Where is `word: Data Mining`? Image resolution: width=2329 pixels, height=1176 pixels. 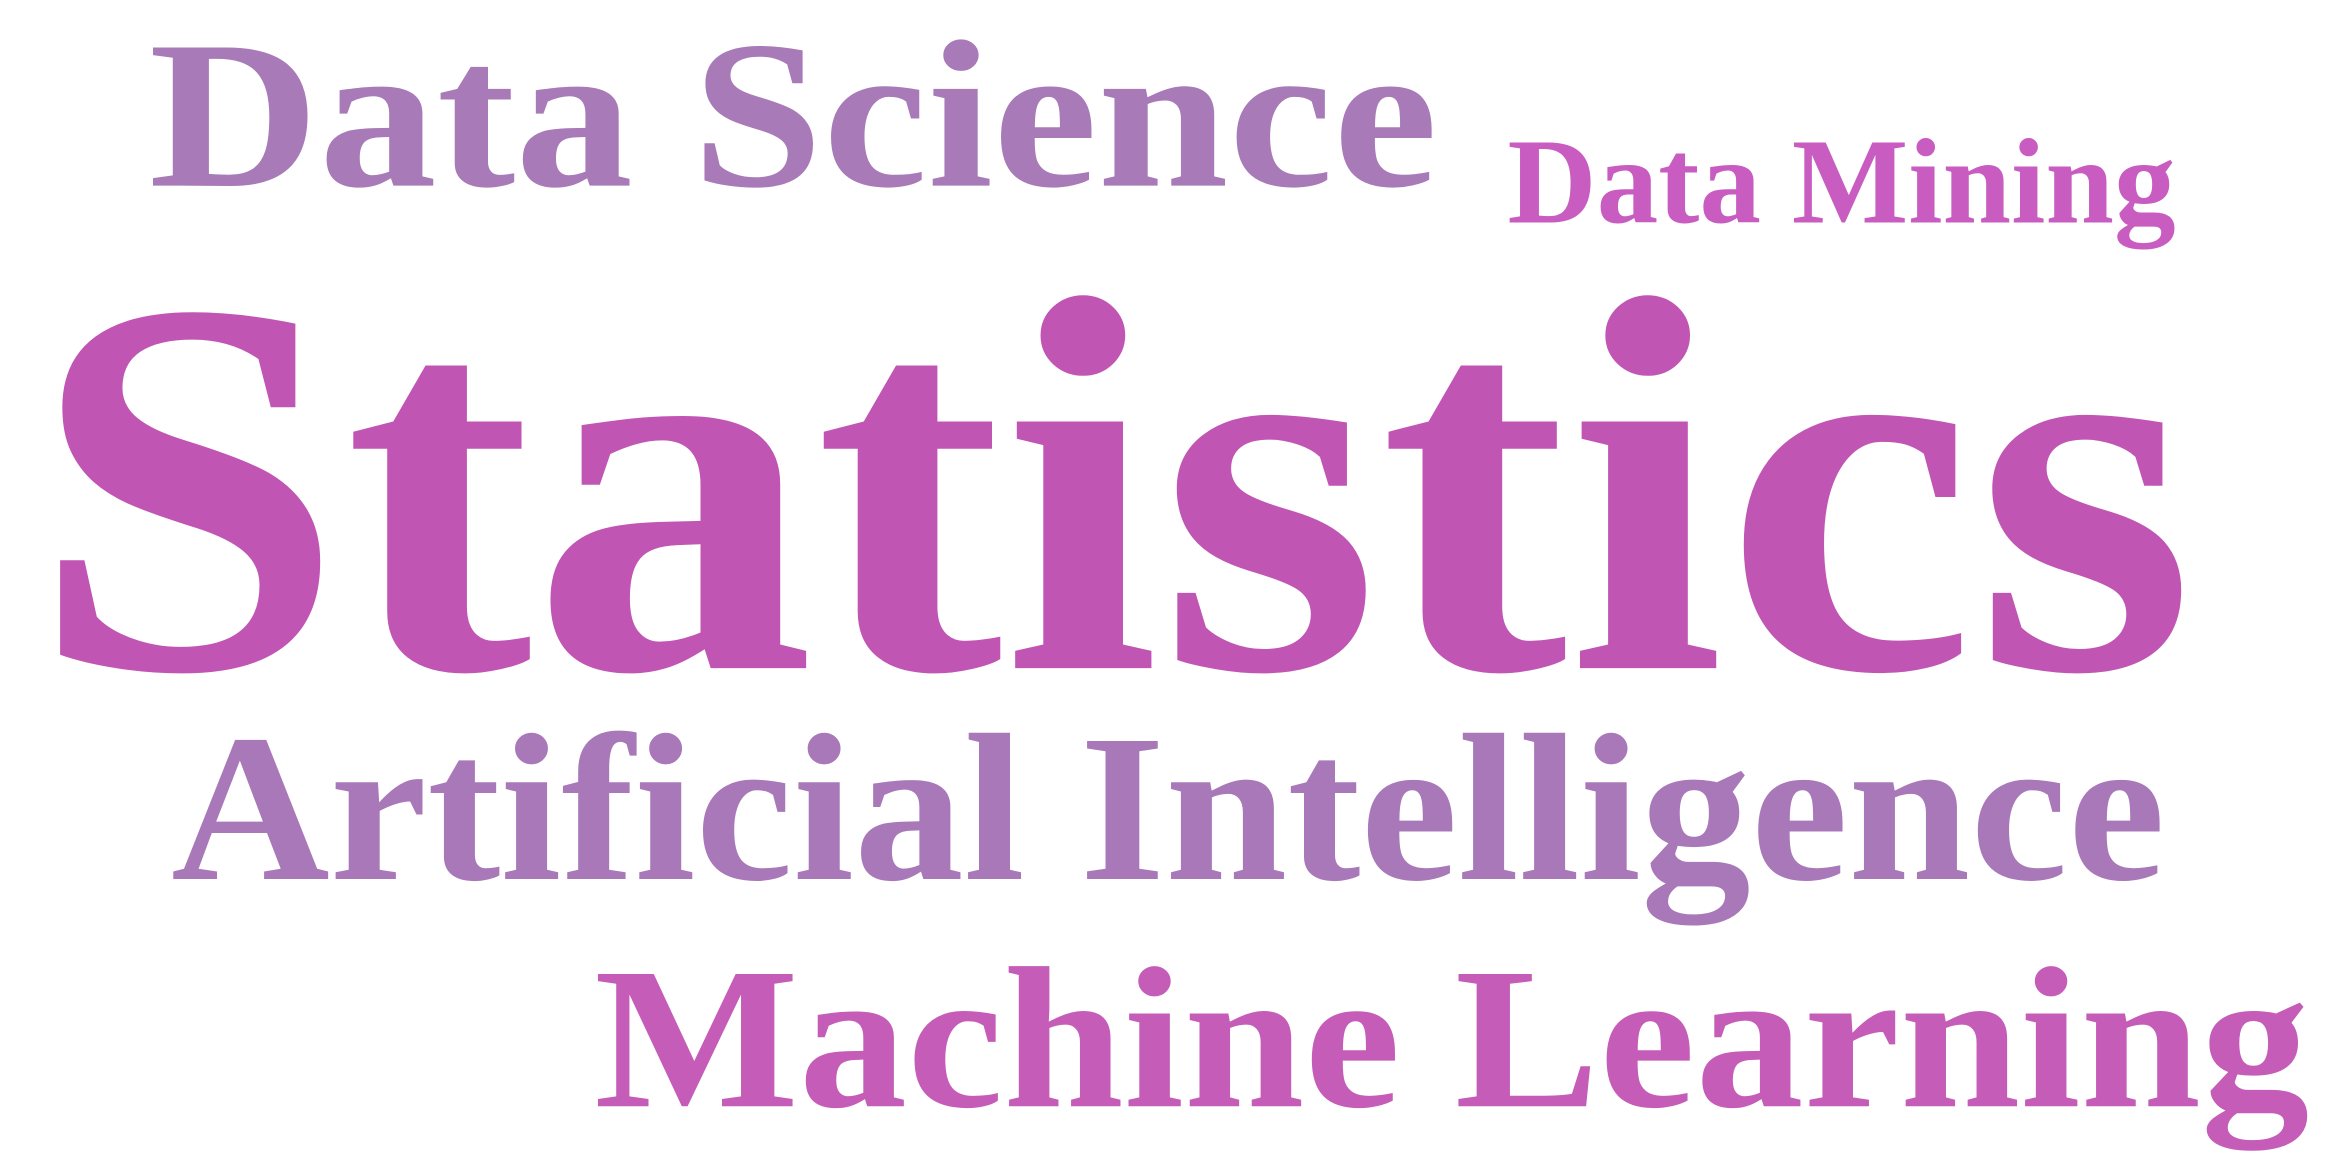 word: Data Mining is located at coordinates (1841, 183).